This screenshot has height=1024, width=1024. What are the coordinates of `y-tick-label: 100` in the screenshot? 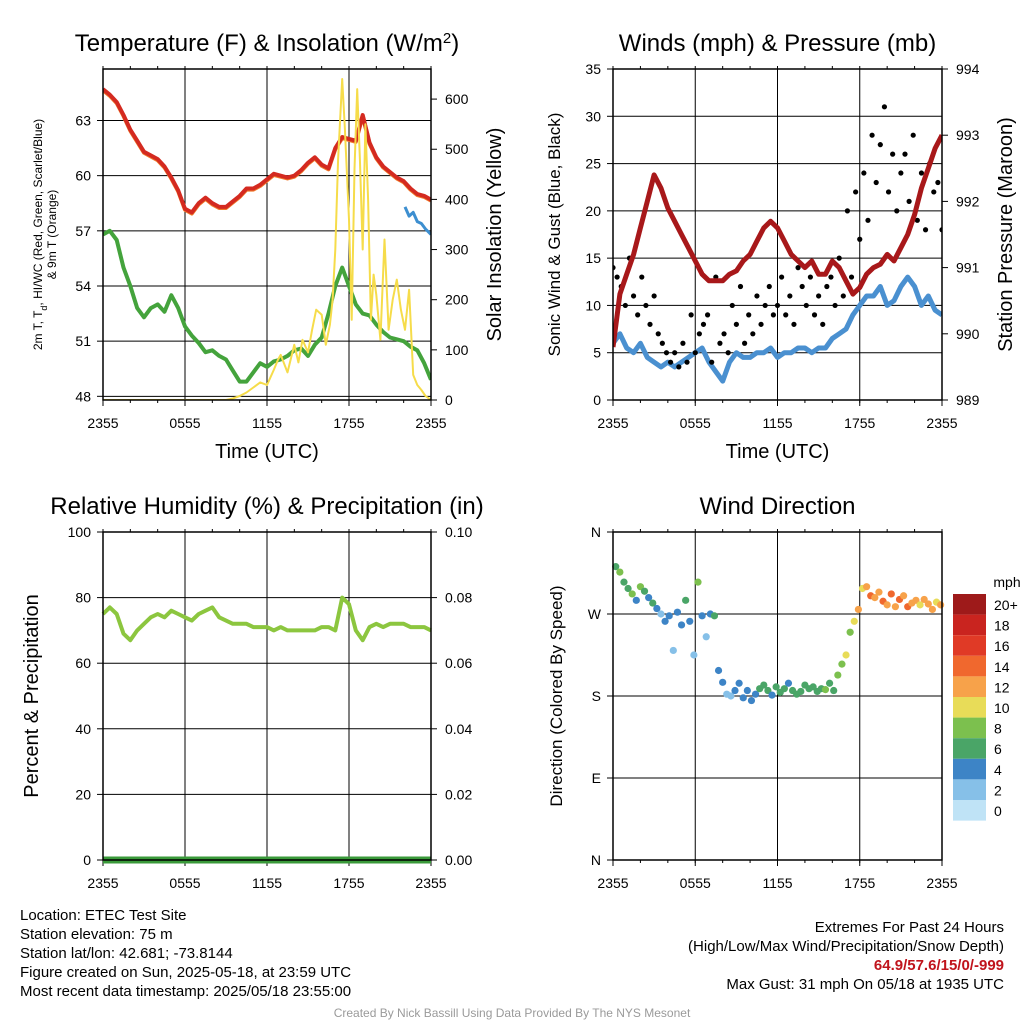 It's located at (80, 532).